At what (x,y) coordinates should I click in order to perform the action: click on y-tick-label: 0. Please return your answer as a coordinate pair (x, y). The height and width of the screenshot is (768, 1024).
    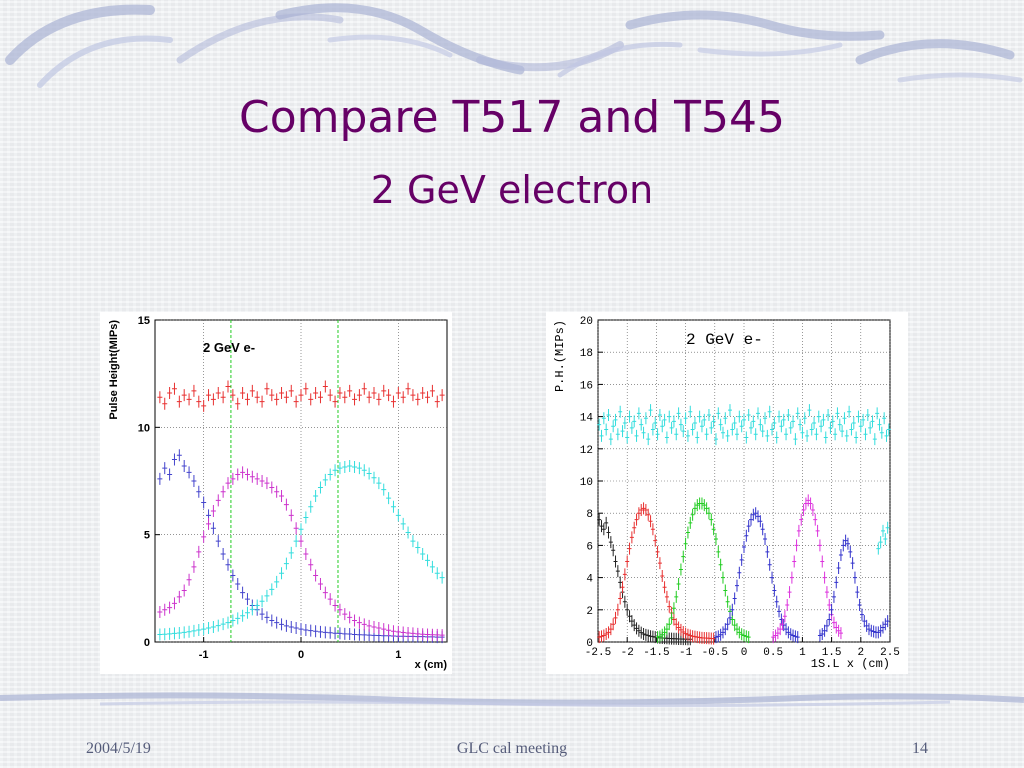
    Looking at the image, I should click on (147, 643).